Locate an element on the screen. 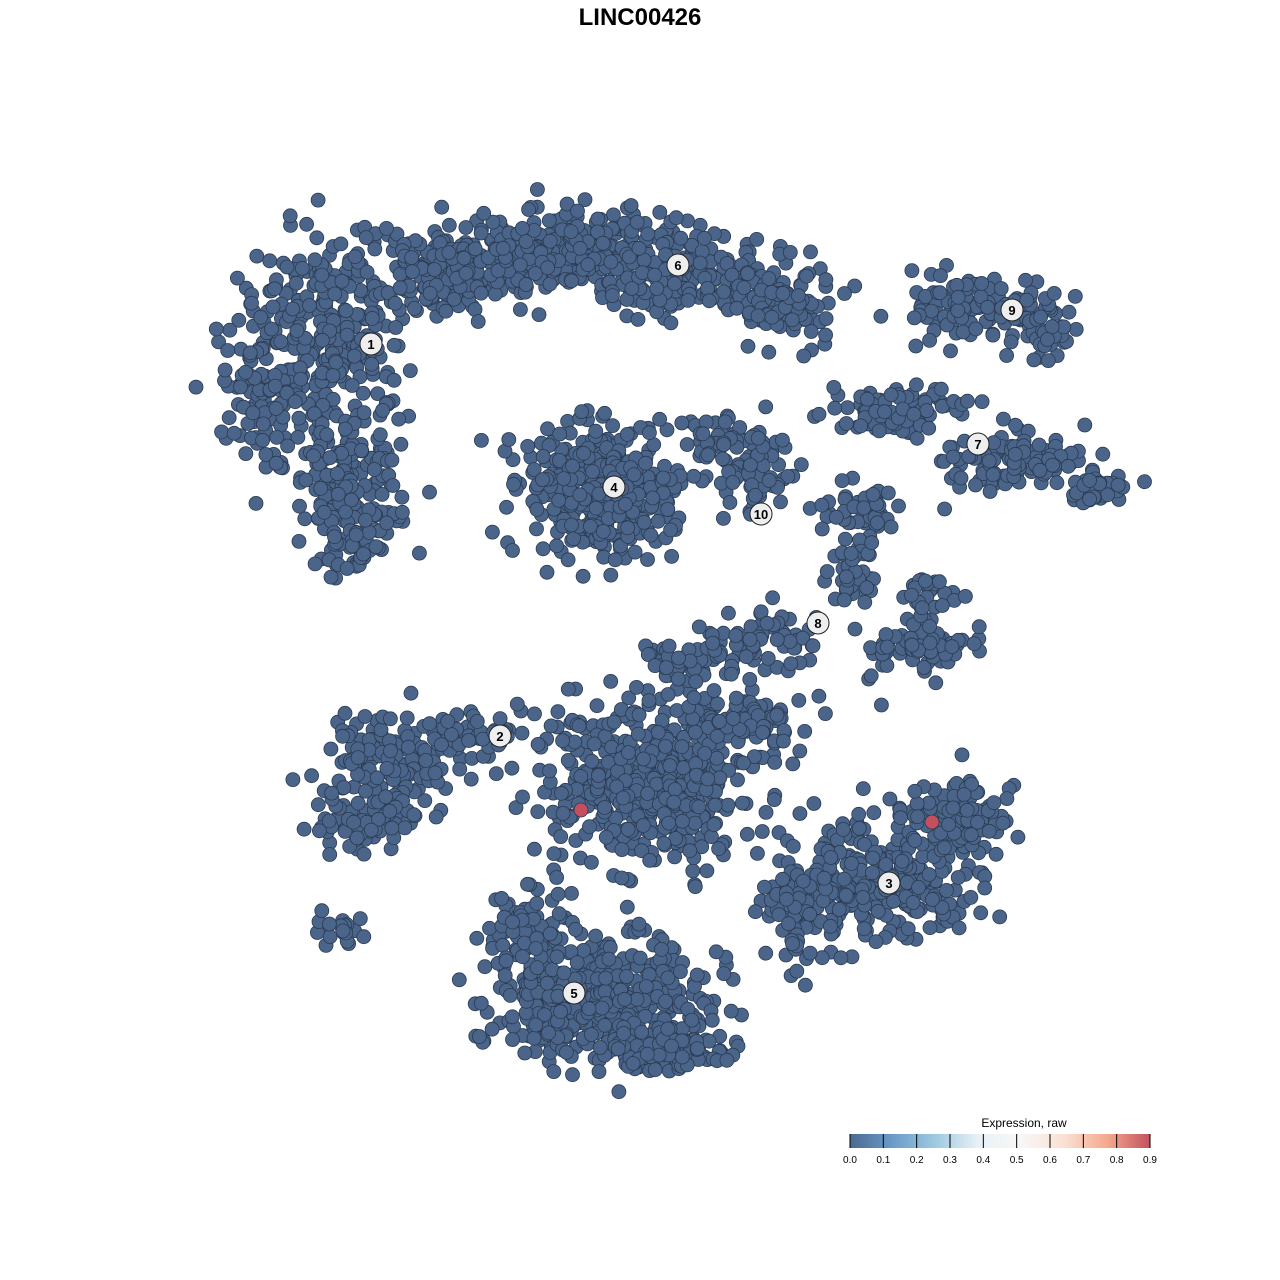  cluster-label: 3 is located at coordinates (888, 883).